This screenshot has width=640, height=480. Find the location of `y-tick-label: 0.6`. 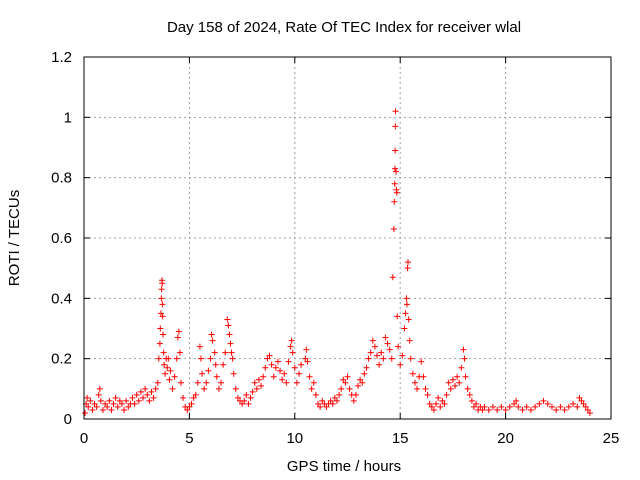

y-tick-label: 0.6 is located at coordinates (61, 238).